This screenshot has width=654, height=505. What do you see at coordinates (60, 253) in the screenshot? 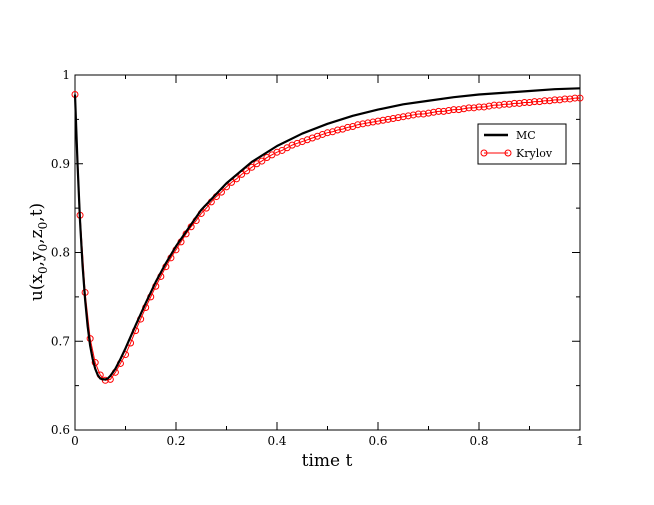
I see `y-tick-label: 0.8` at bounding box center [60, 253].